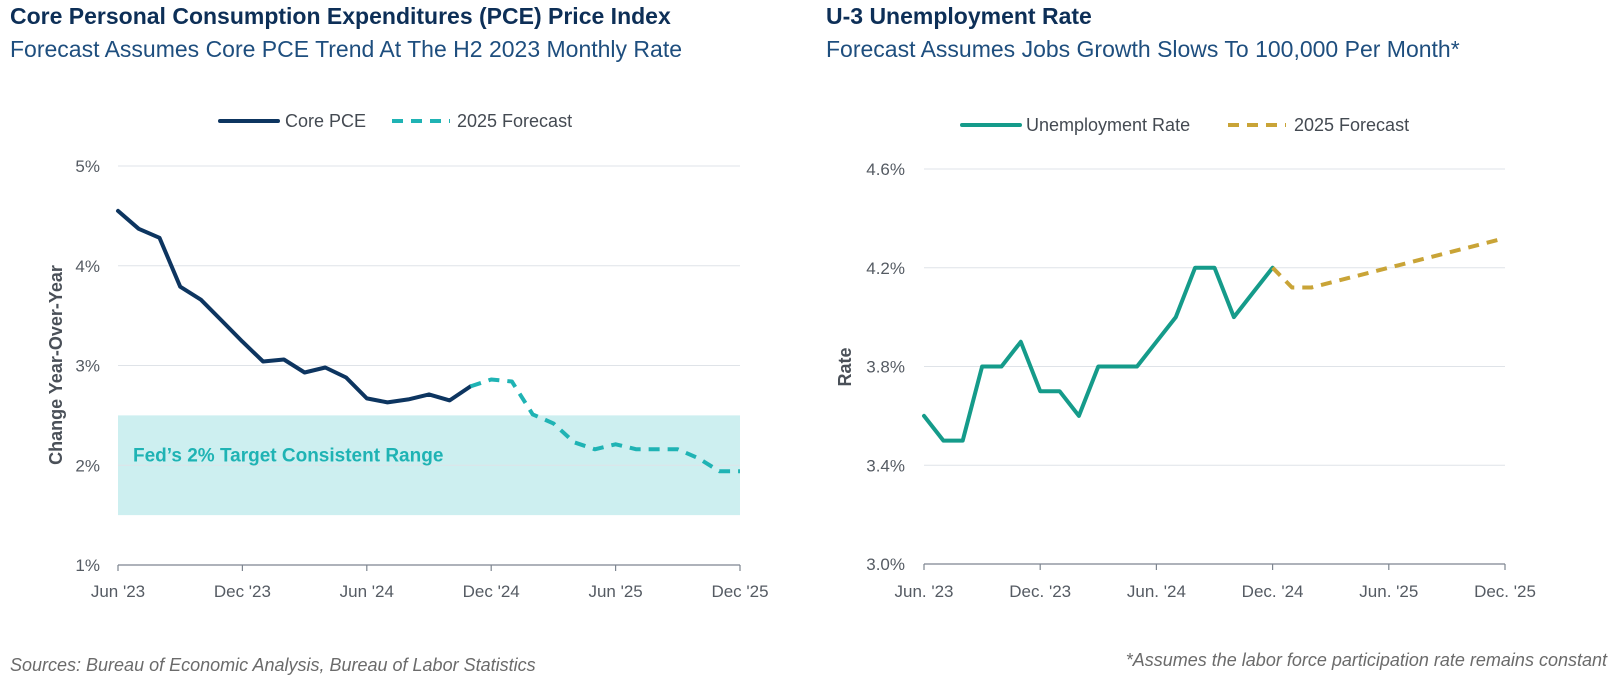 This screenshot has width=1617, height=682. Describe the element at coordinates (1273, 591) in the screenshot. I see `x-tick-label: Dec. '24` at that location.